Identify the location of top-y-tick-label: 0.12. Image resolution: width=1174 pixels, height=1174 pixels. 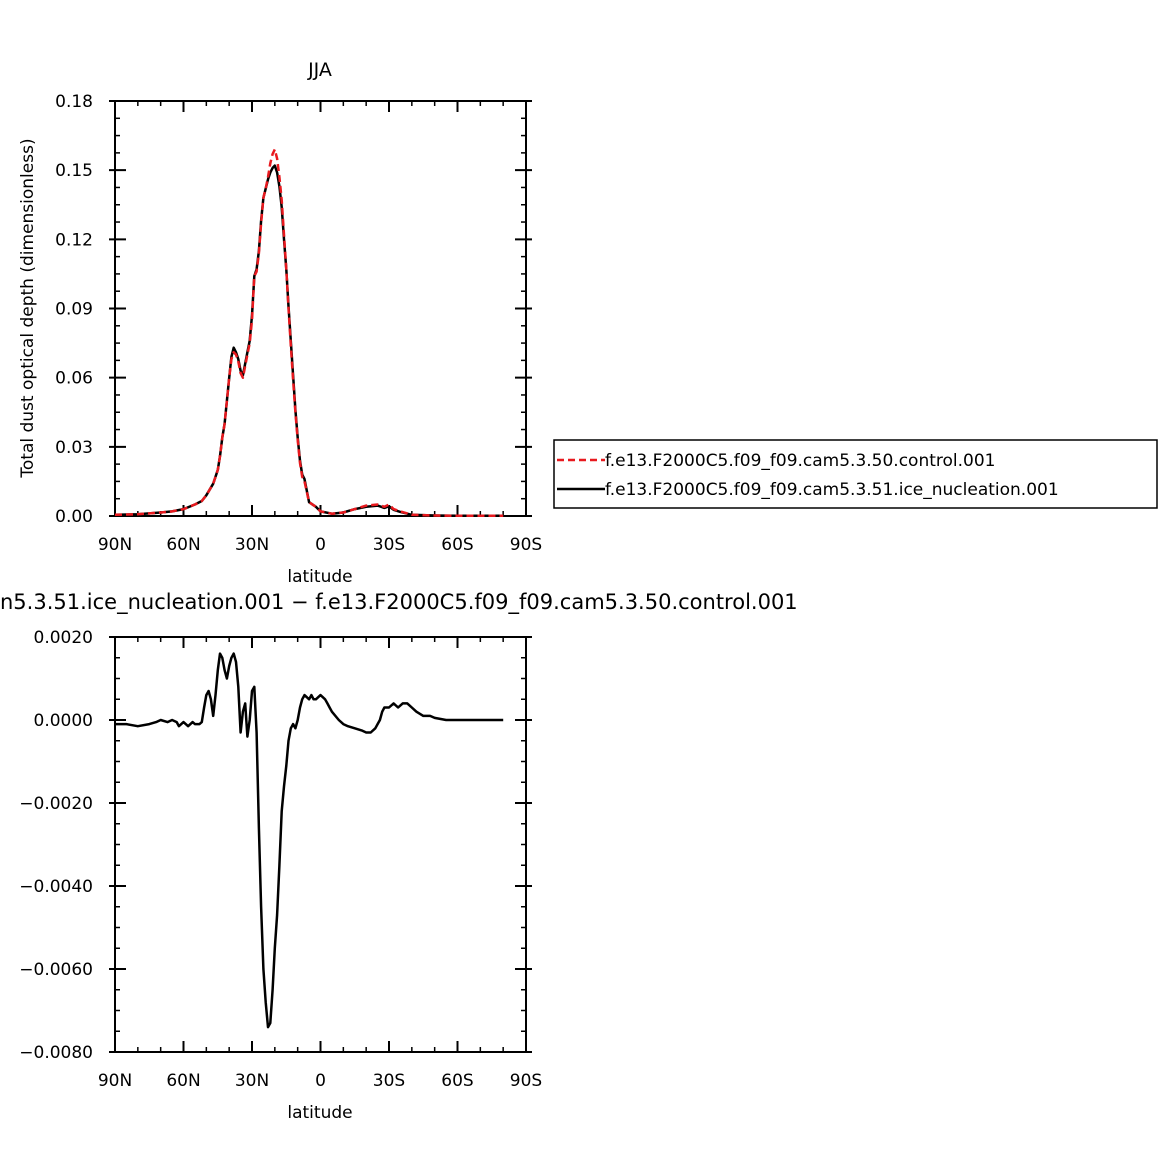
(74, 240).